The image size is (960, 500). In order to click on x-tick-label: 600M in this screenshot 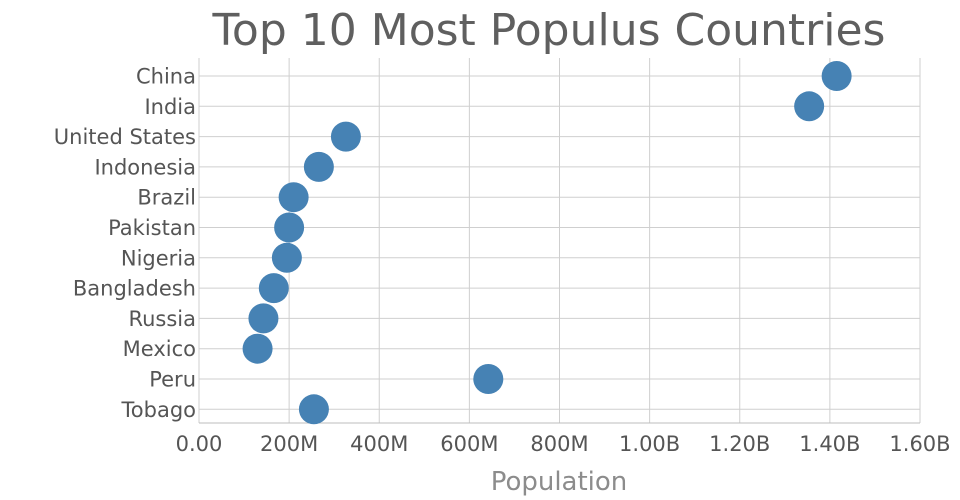, I will do `click(469, 444)`.